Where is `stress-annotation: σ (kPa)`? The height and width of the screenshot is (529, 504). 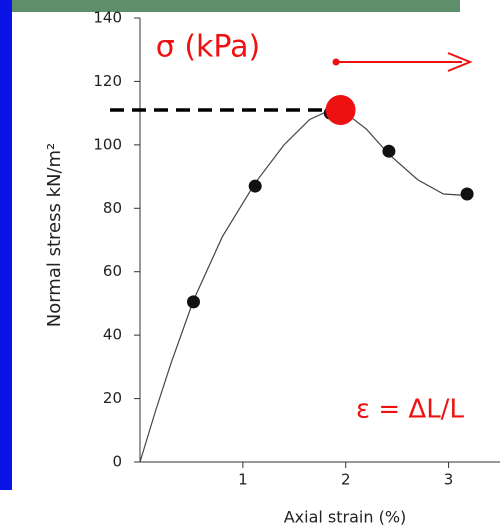 stress-annotation: σ (kPa) is located at coordinates (208, 47).